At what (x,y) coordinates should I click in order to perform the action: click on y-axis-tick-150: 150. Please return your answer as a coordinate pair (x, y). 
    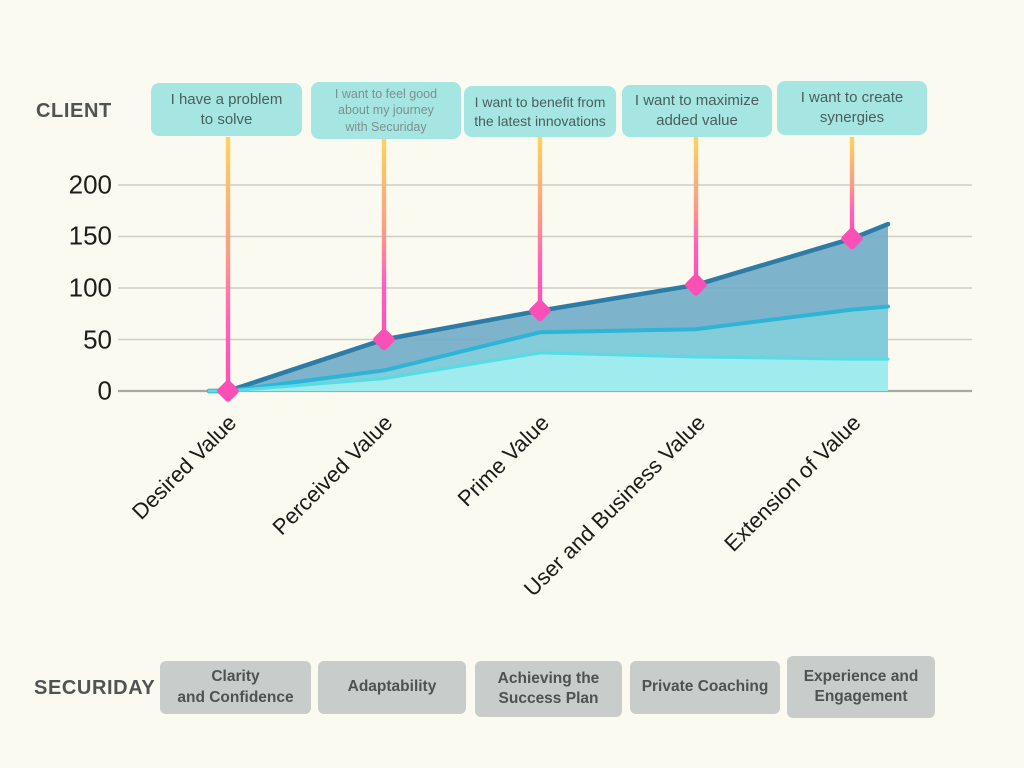
    Looking at the image, I should click on (90, 235).